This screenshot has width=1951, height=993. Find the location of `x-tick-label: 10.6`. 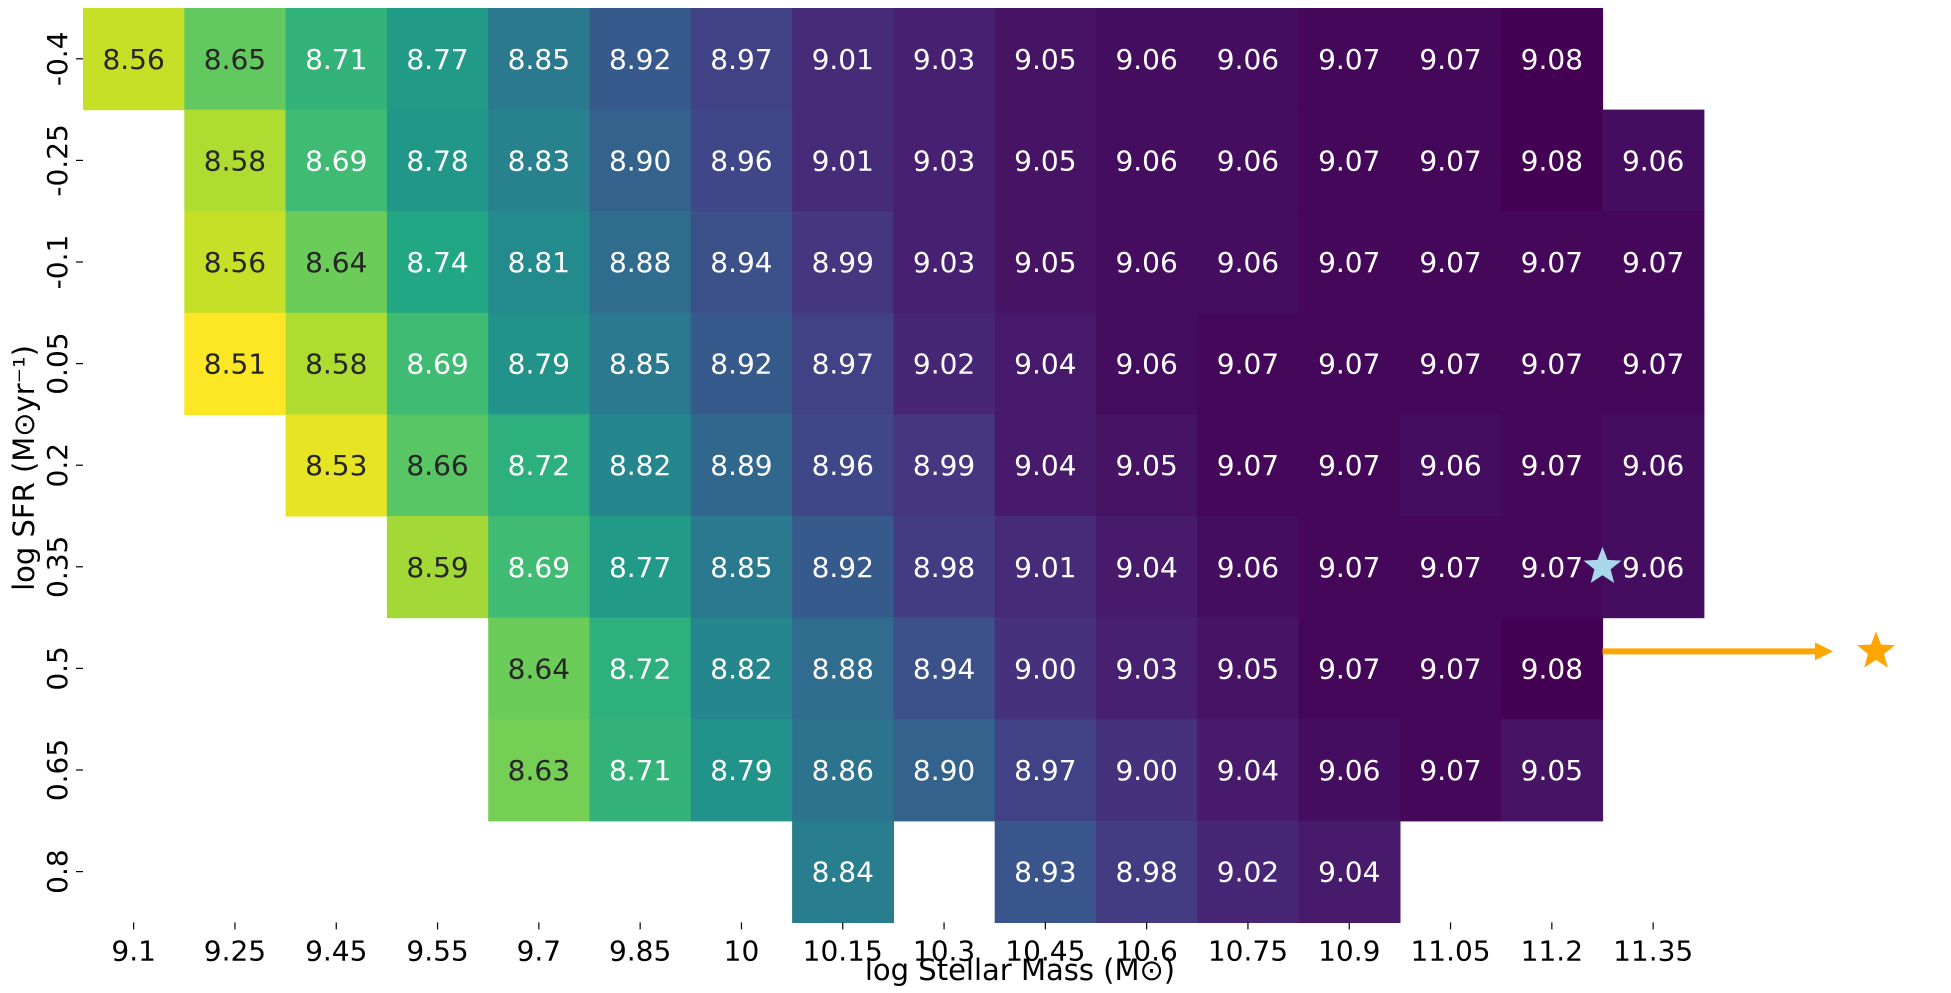

x-tick-label: 10.6 is located at coordinates (1146, 950).